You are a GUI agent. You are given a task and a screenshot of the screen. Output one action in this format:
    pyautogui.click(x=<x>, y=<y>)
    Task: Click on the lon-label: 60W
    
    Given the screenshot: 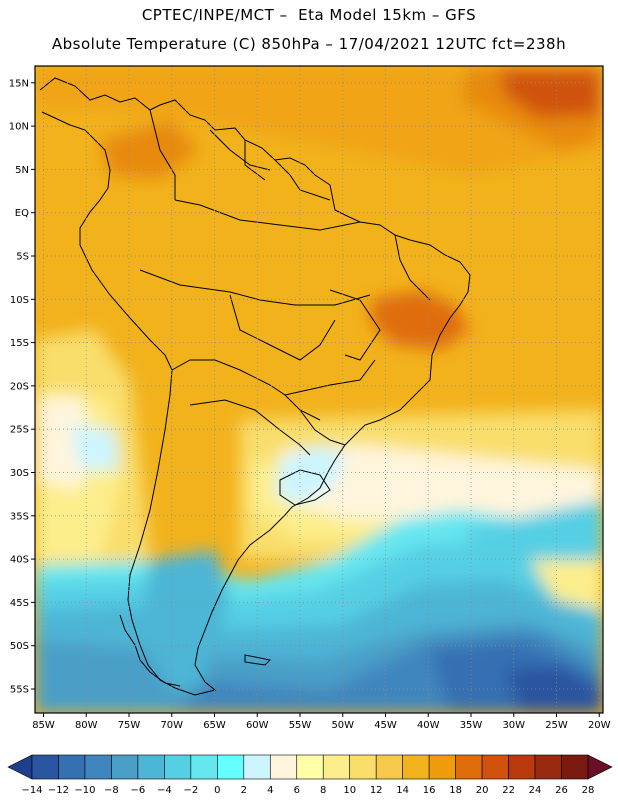 What is the action you would take?
    pyautogui.click(x=257, y=725)
    